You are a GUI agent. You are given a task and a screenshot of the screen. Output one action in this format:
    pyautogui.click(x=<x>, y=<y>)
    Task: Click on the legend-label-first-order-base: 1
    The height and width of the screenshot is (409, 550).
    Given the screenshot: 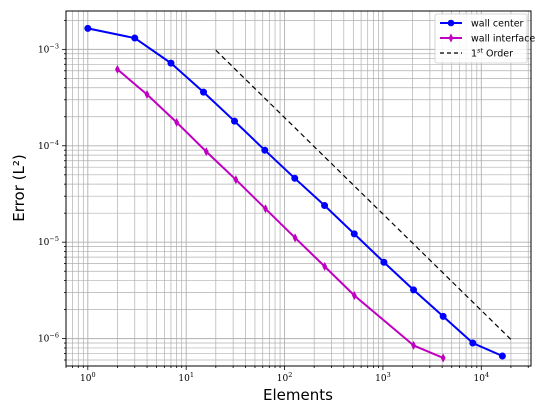 What is the action you would take?
    pyautogui.click(x=474, y=54)
    